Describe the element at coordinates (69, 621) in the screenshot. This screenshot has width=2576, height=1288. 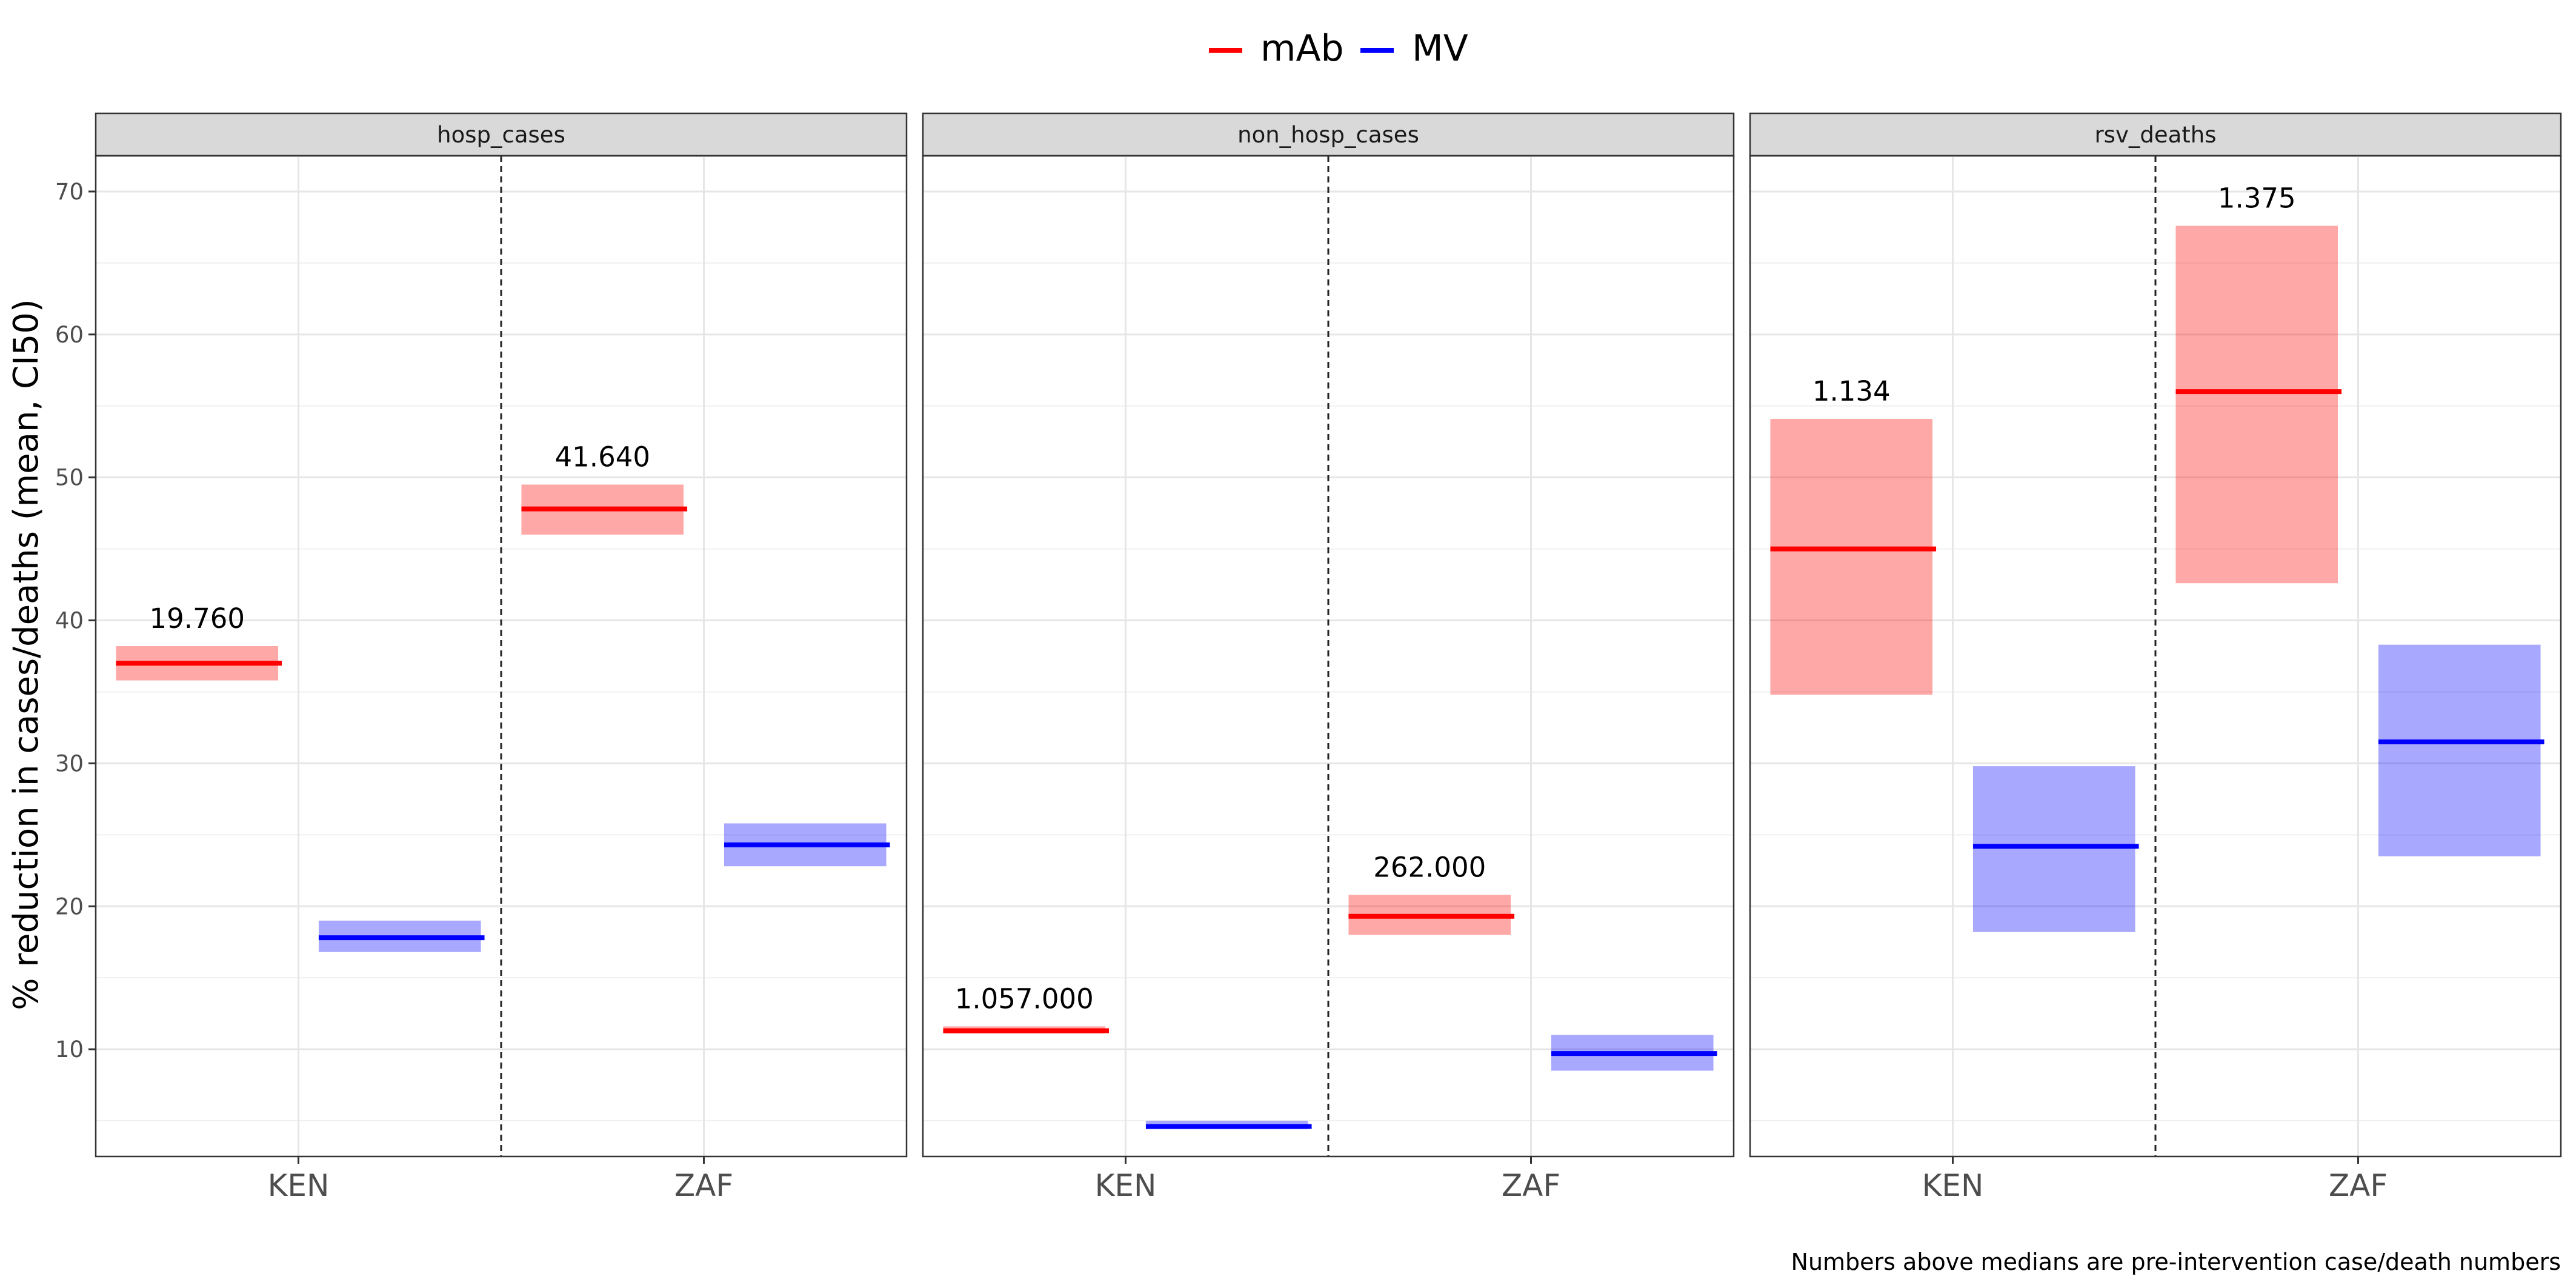
I see `y-tick-label: 40` at that location.